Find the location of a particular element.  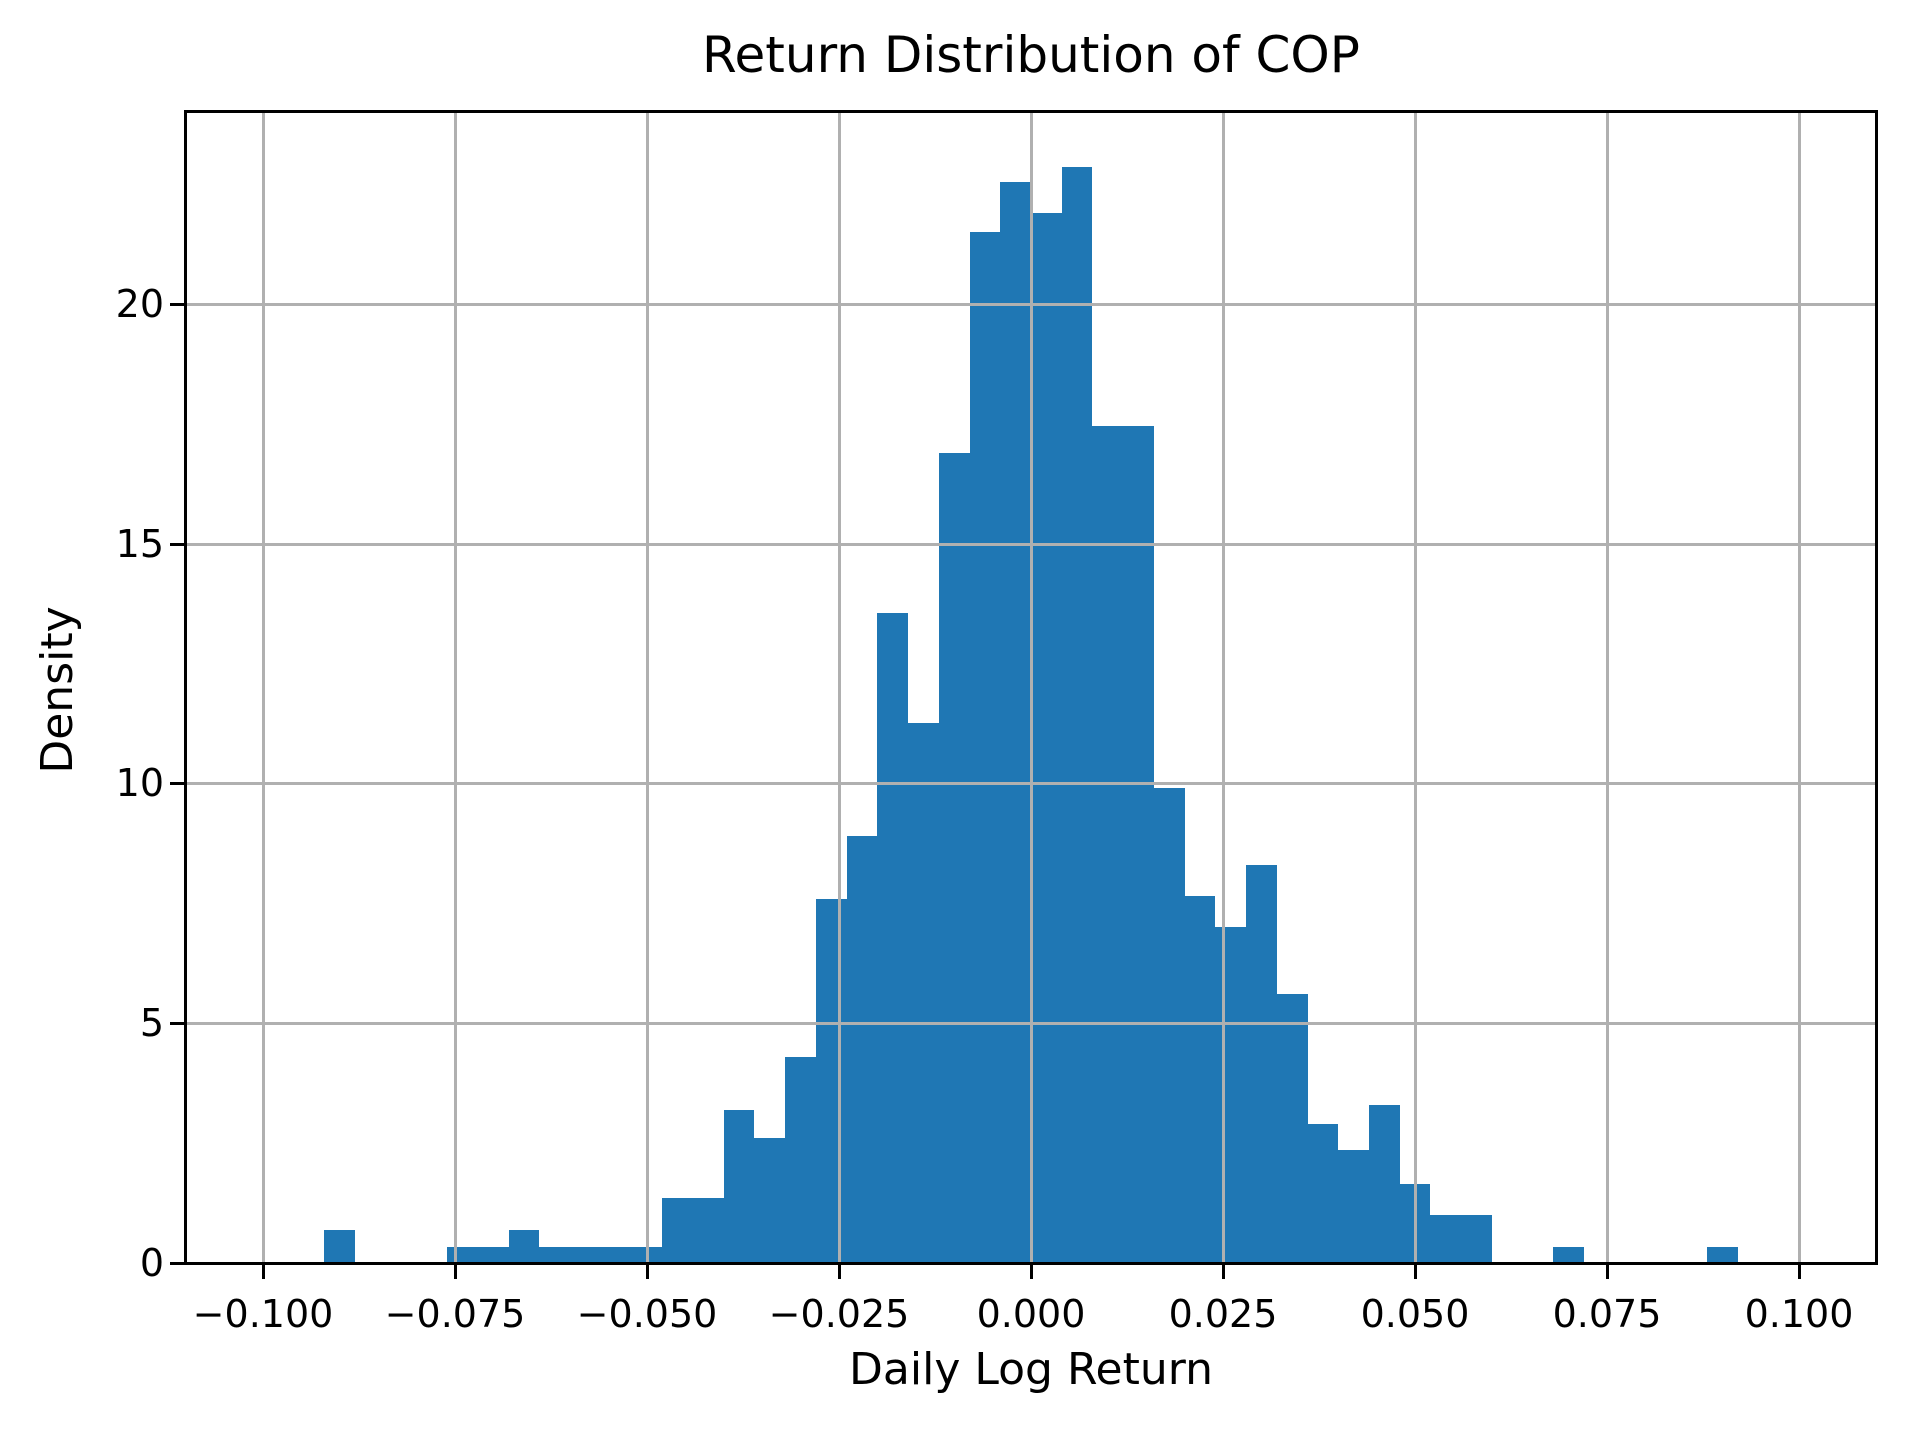

x-tick-label: 0.025 is located at coordinates (1223, 1314).